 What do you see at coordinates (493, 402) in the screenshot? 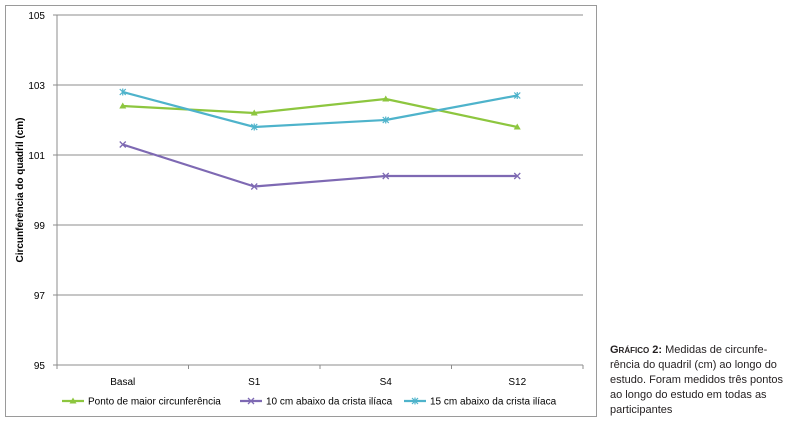
I see `legend-label-2: 15 cm abaixo da crista ilíaca` at bounding box center [493, 402].